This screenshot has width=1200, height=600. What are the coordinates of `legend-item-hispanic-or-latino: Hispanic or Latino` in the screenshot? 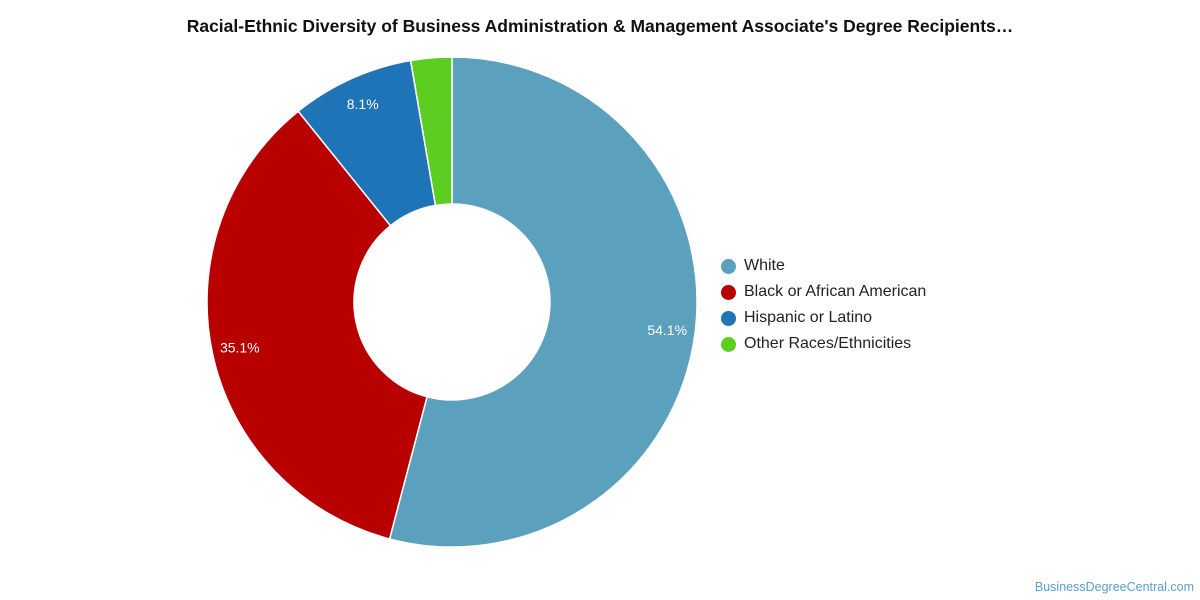 It's located at (823, 318).